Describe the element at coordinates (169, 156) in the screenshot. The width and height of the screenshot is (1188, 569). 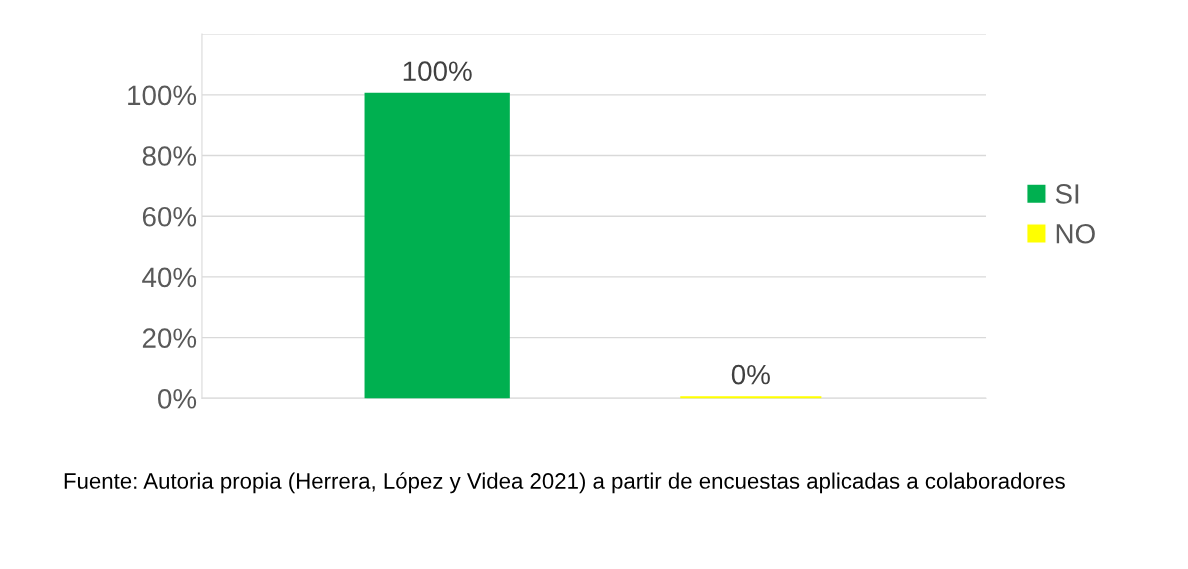
I see `y-tick-label: 80%` at that location.